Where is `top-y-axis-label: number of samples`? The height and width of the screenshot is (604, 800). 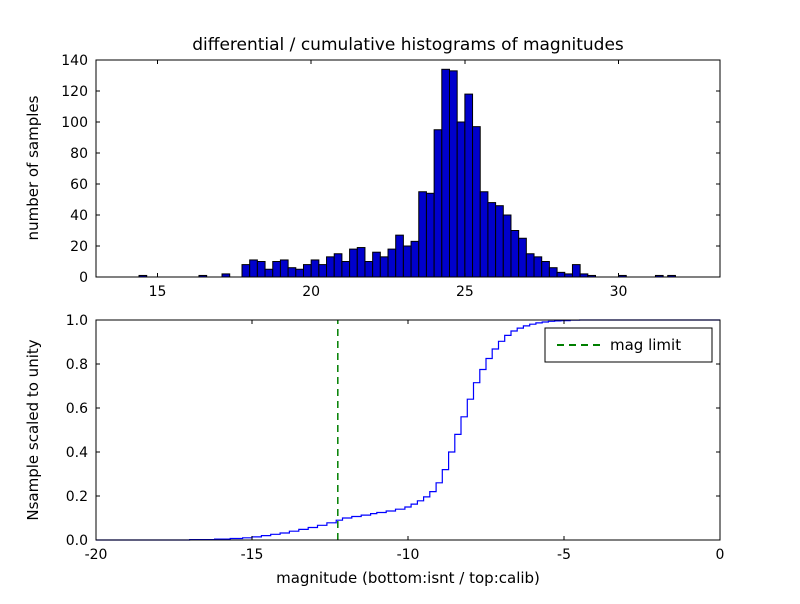 top-y-axis-label: number of samples is located at coordinates (33, 167).